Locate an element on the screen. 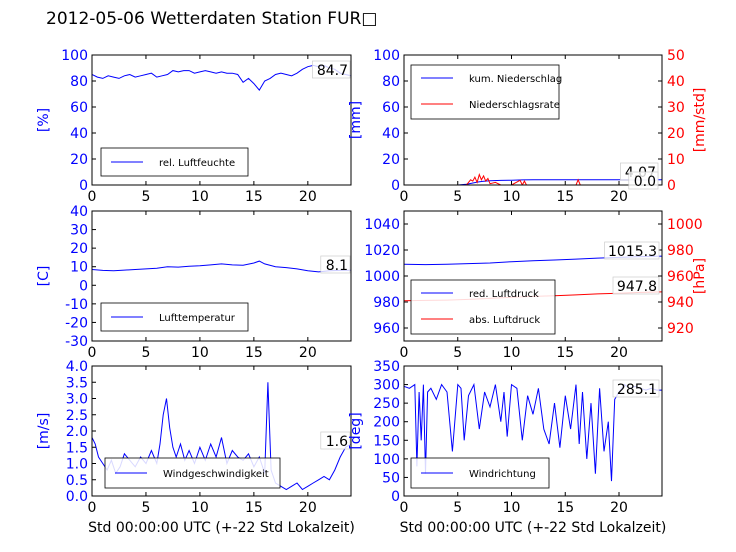 This screenshot has height=552, width=736. y2-tick-label: 40 is located at coordinates (676, 82).